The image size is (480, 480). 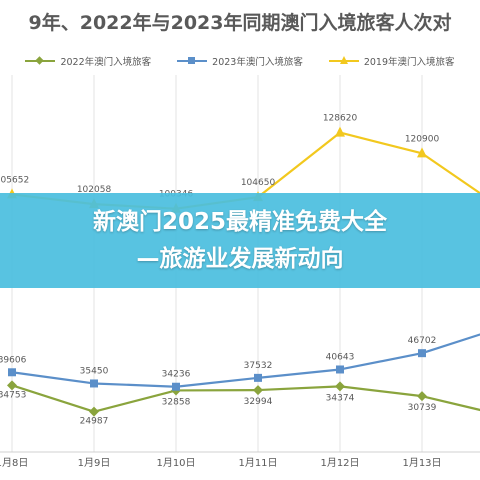 What do you see at coordinates (258, 183) in the screenshot?
I see `data-label: 104650` at bounding box center [258, 183].